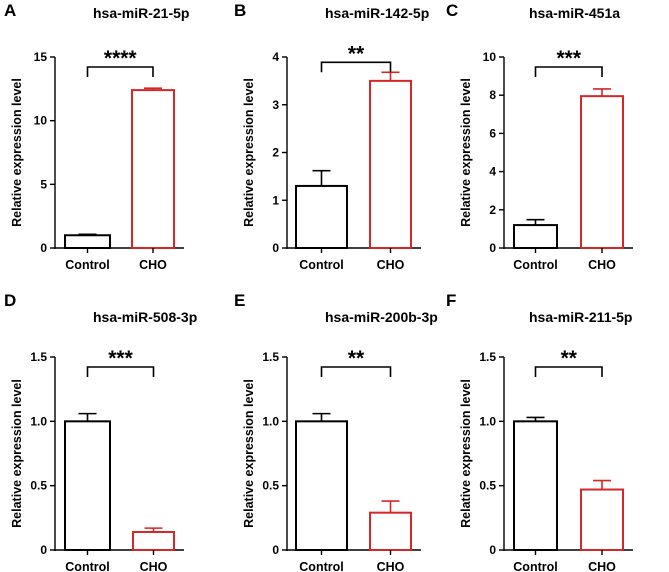 This screenshot has width=669, height=572. I want to click on y-tick-label: 3, so click(275, 105).